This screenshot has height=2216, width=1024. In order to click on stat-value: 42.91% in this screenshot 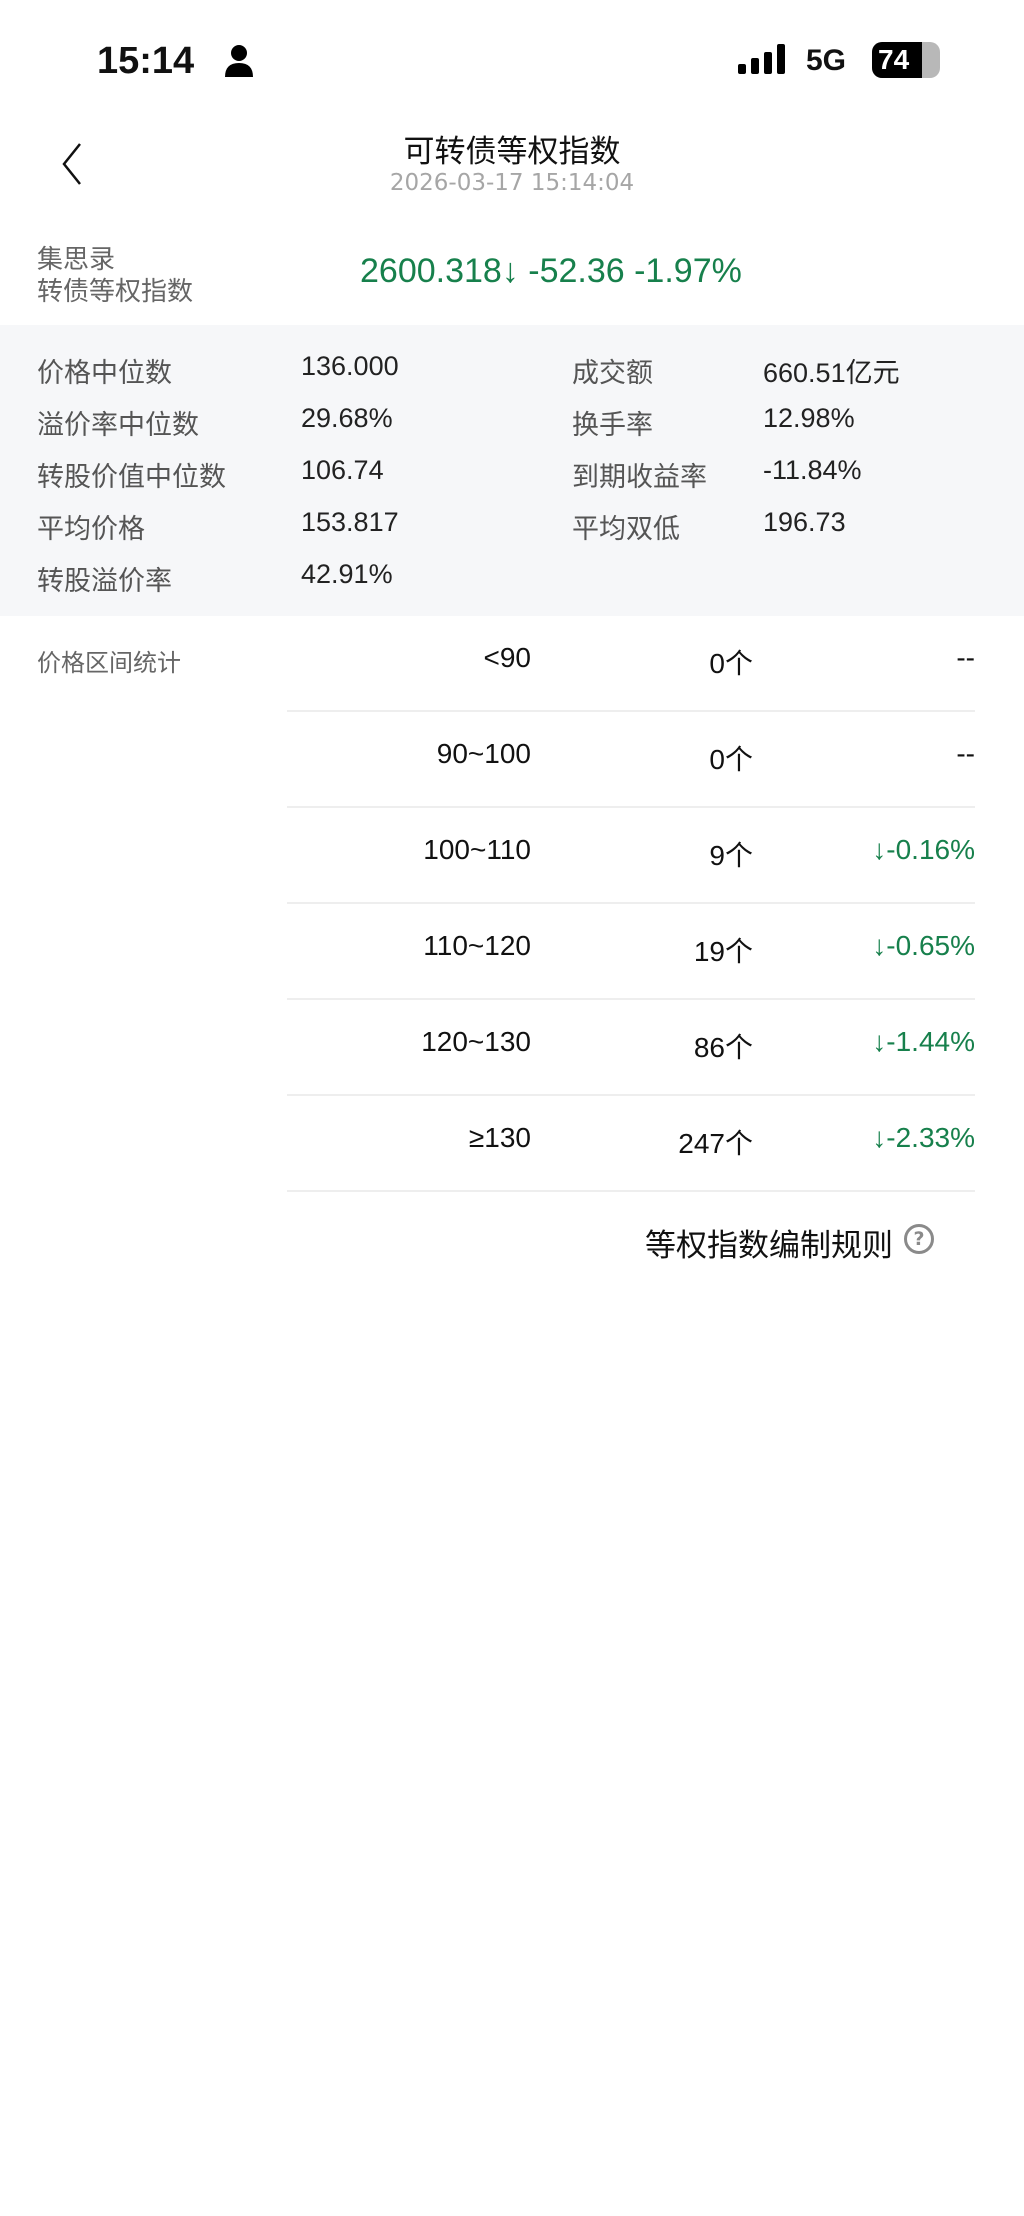, I will do `click(347, 574)`.